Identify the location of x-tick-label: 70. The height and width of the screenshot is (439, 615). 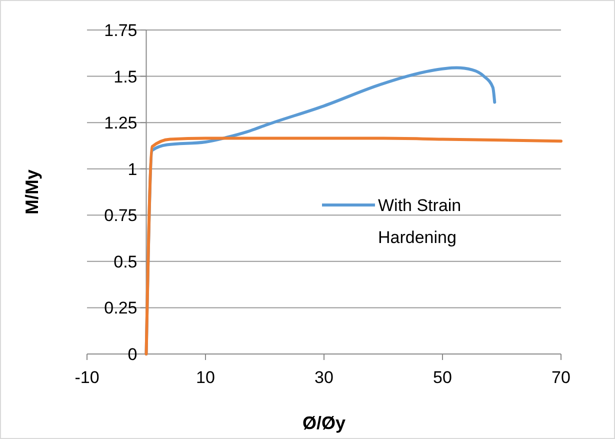
(561, 377).